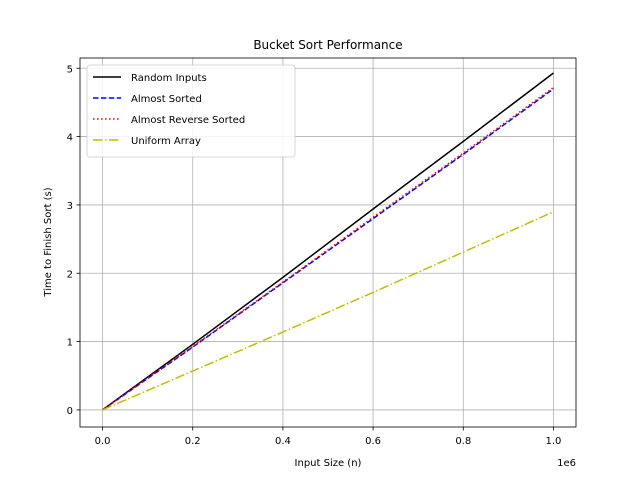 This screenshot has width=640, height=480. What do you see at coordinates (566, 463) in the screenshot?
I see `x-axis-offset-label: 1e6` at bounding box center [566, 463].